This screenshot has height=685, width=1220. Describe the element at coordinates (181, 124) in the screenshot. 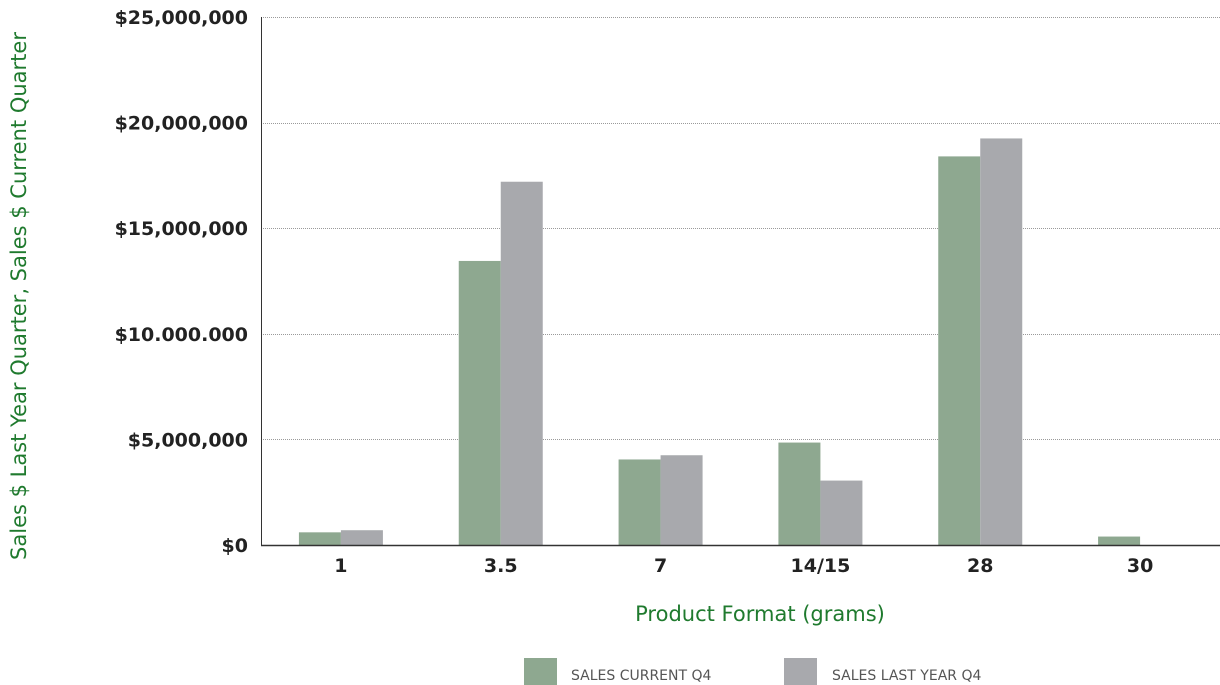

I see `y-tick-label: $20,000,000` at that location.